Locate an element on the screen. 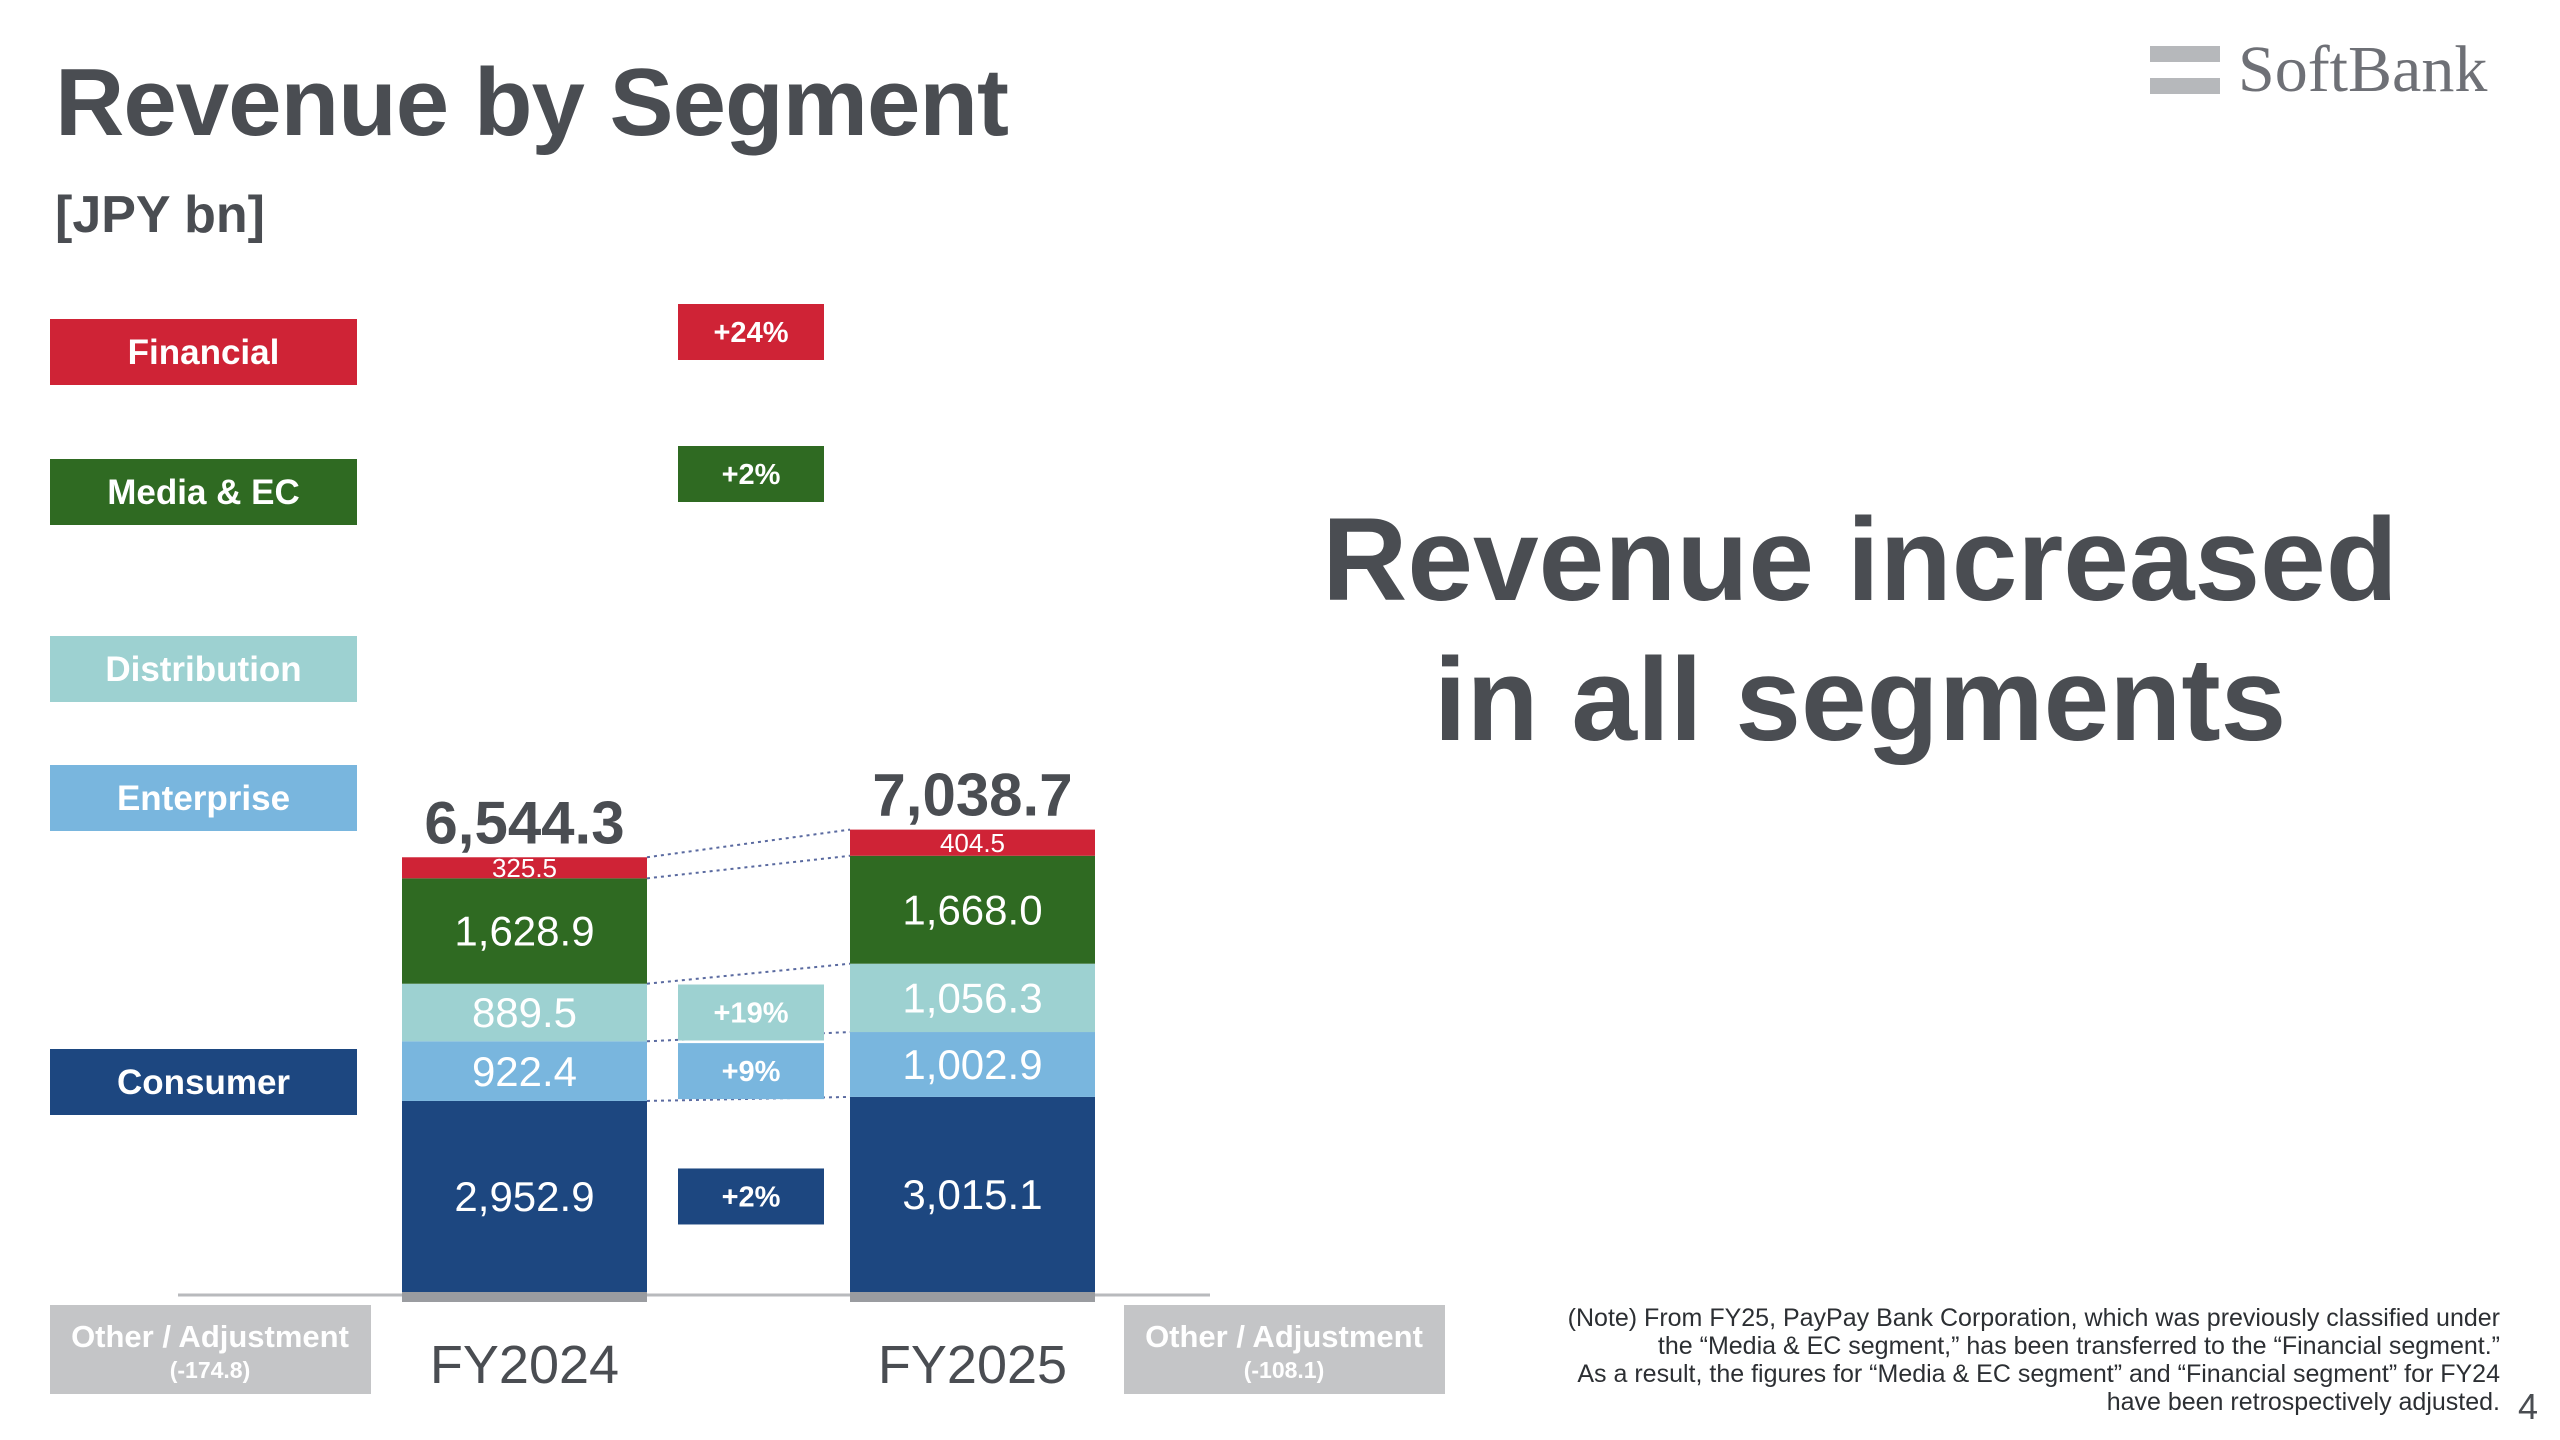 The image size is (2560, 1440). adjustment-value-1: (-174.8) is located at coordinates (210, 1370).